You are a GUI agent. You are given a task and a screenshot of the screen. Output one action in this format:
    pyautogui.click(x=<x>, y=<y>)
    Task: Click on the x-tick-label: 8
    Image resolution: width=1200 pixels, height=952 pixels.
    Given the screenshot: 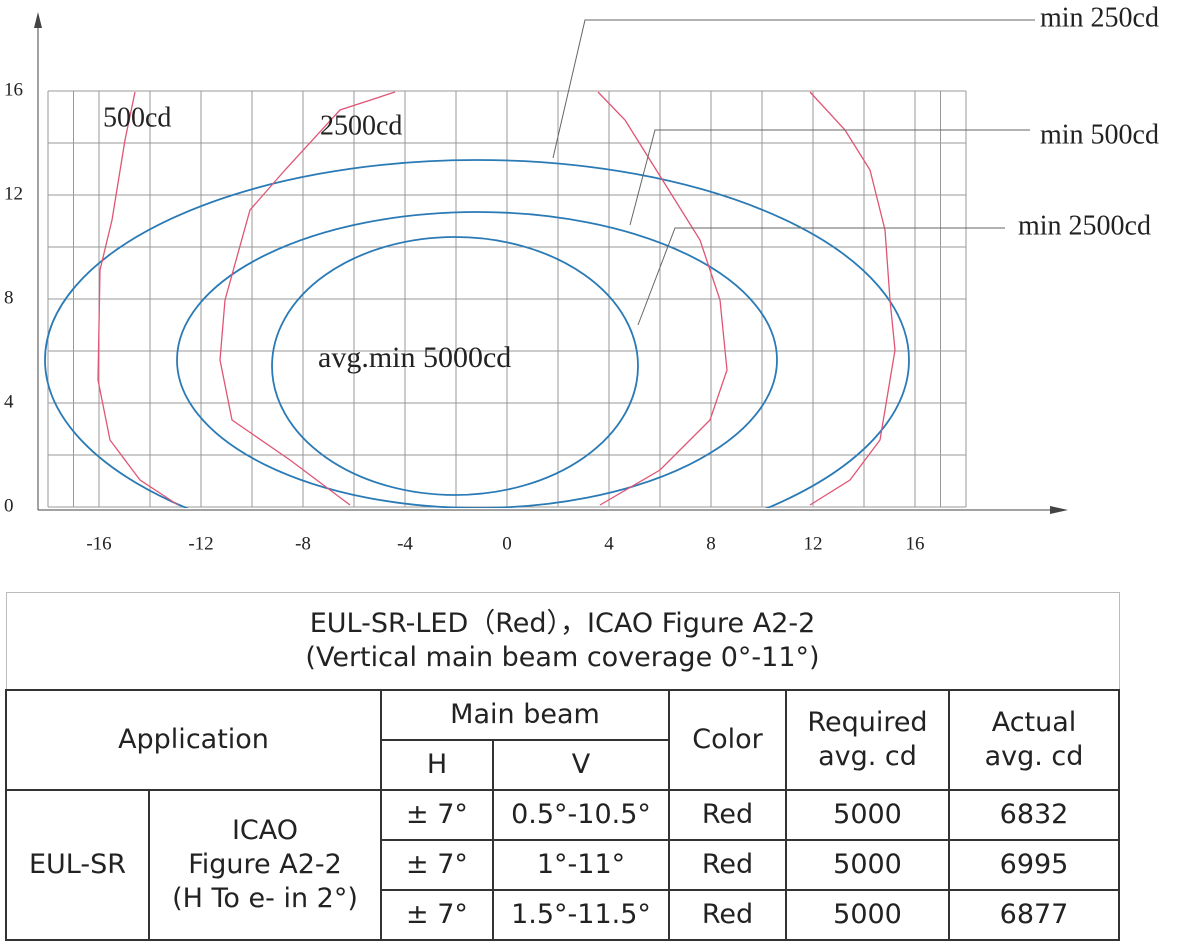 What is the action you would take?
    pyautogui.click(x=711, y=543)
    